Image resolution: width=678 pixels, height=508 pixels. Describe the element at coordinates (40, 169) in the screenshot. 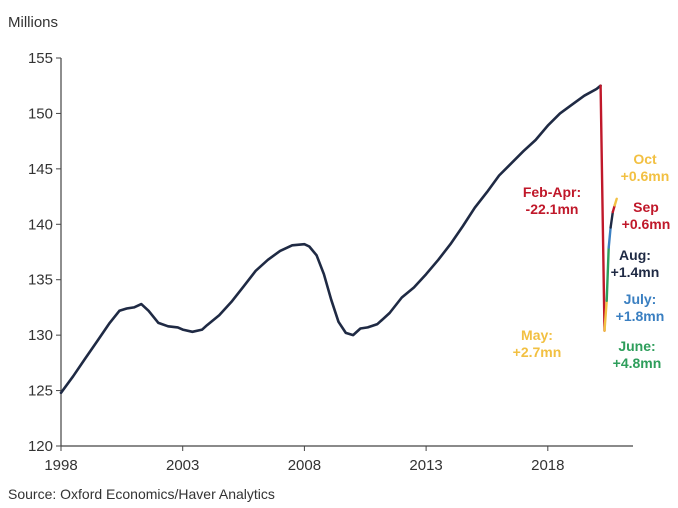

I see `y-tick-label: 145` at that location.